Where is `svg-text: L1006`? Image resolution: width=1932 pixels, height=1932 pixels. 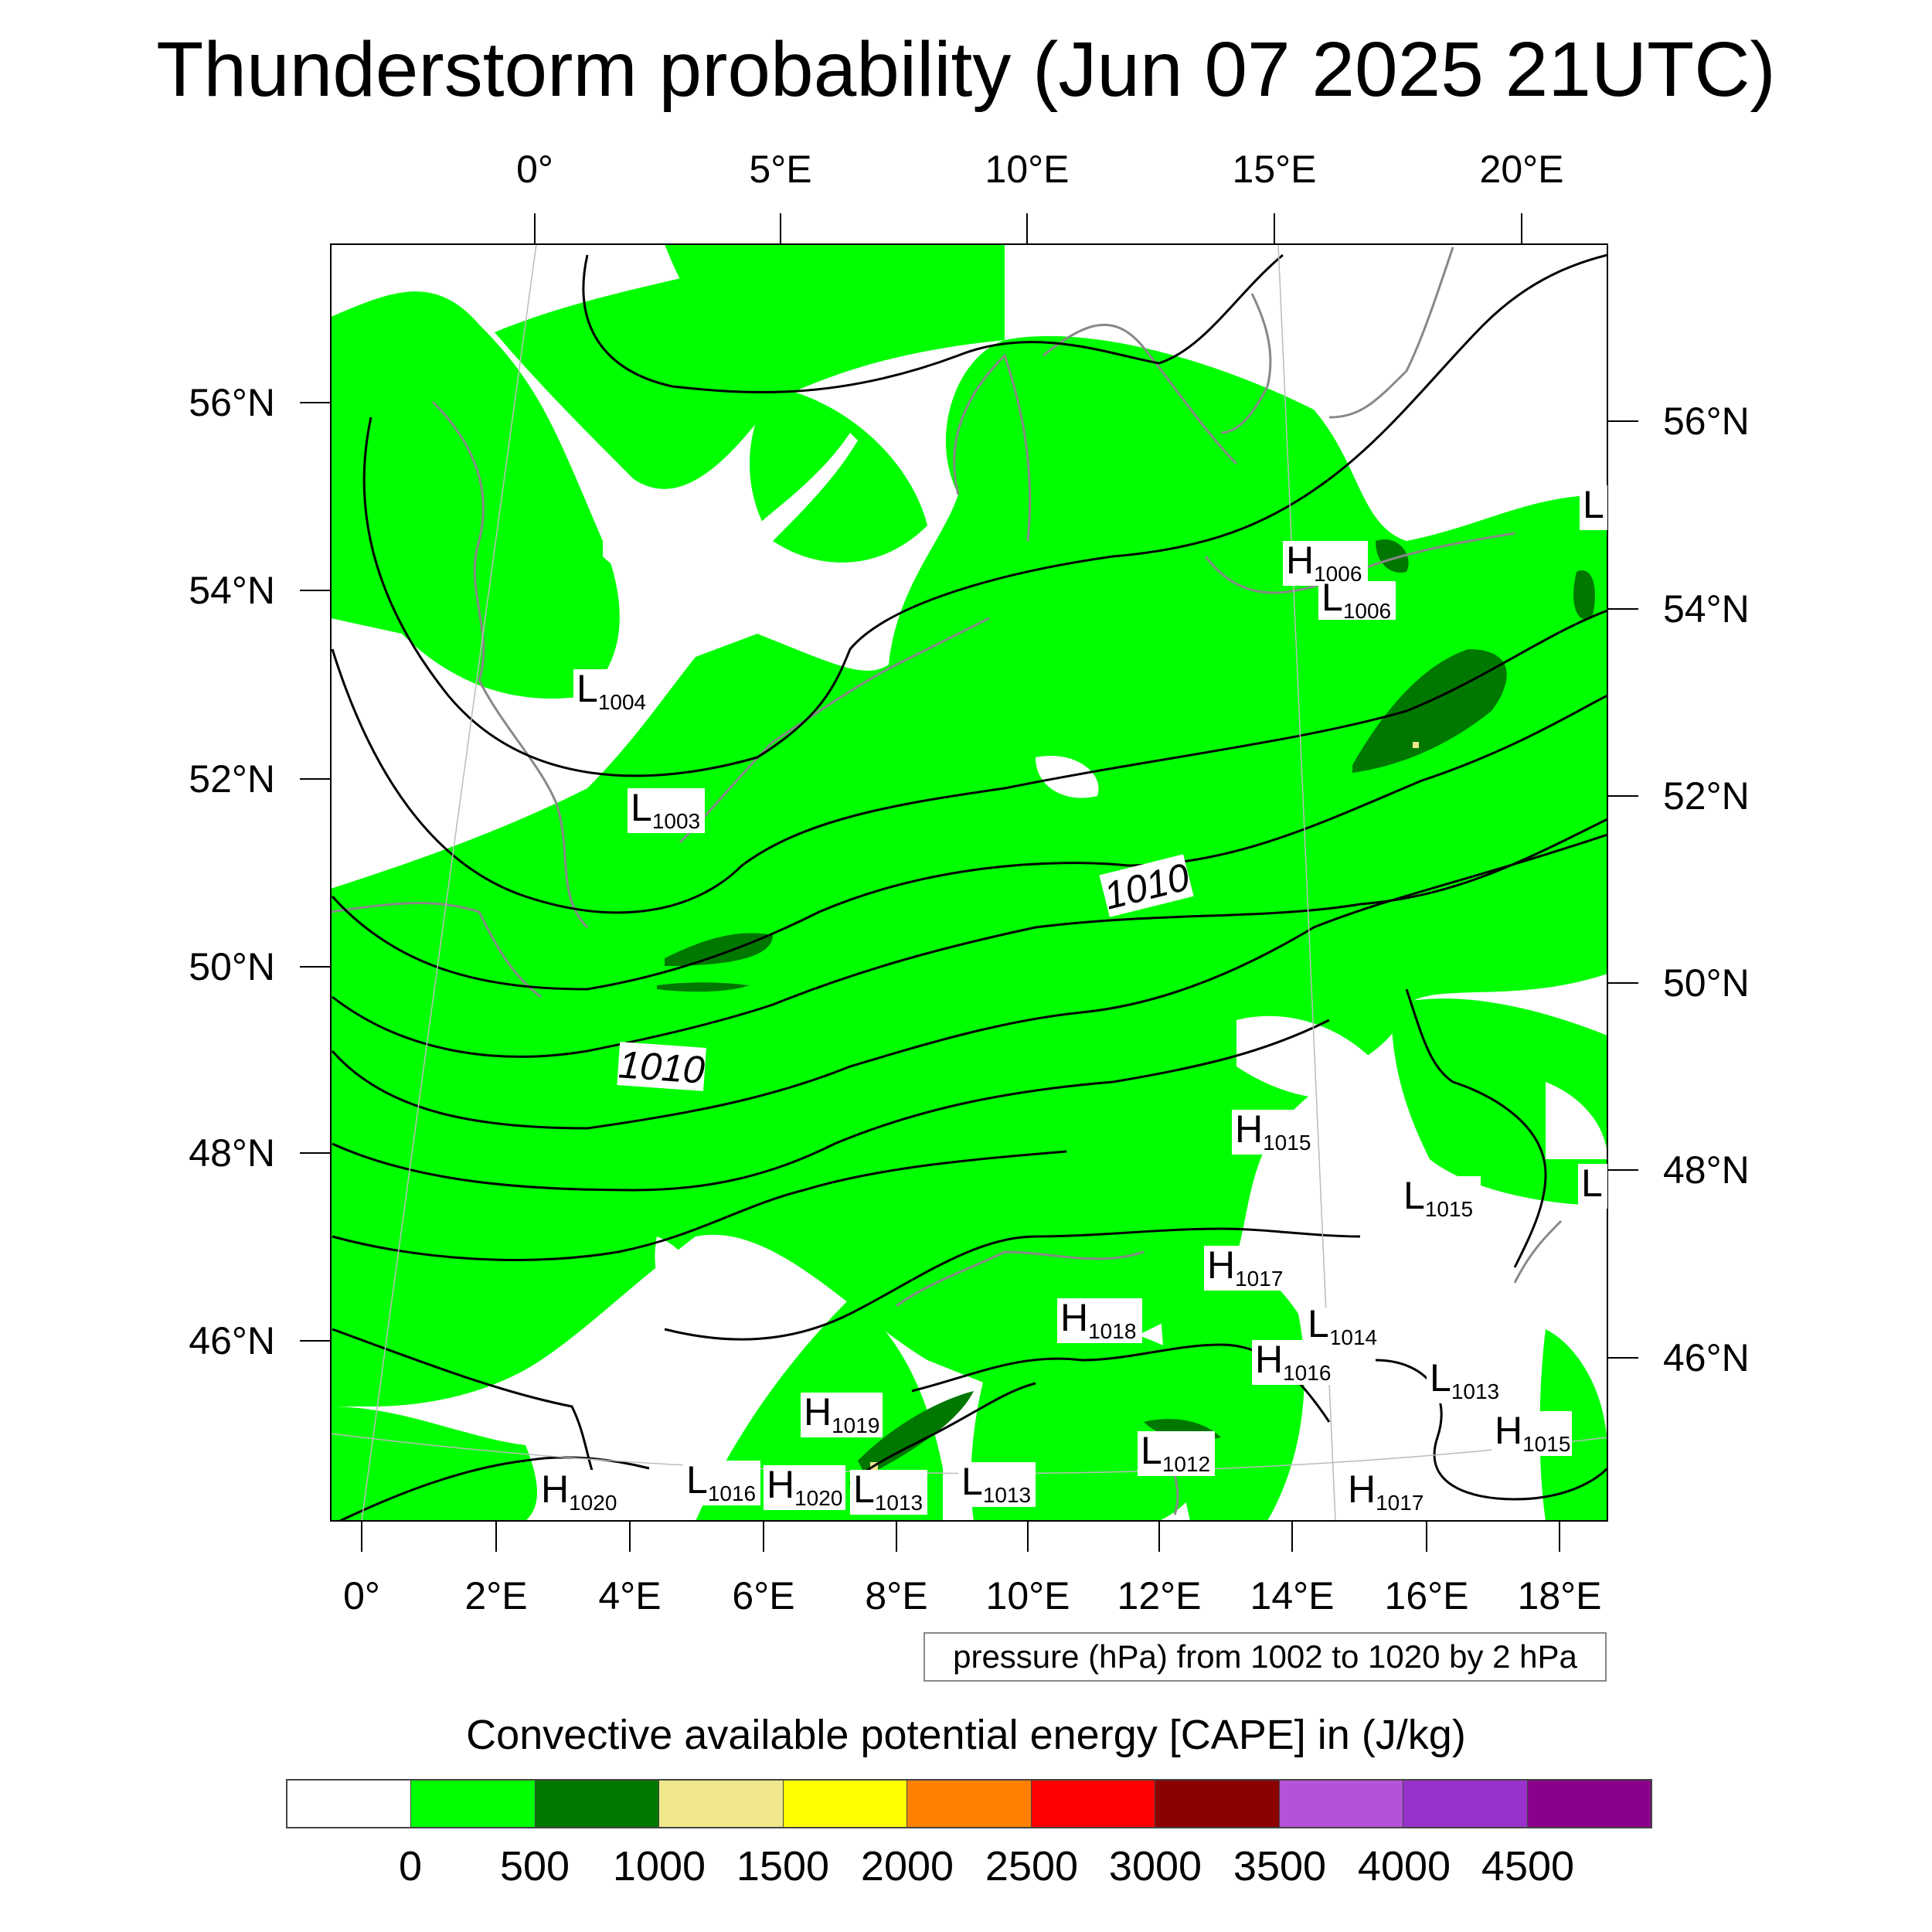 svg-text: L1006 is located at coordinates (1356, 599).